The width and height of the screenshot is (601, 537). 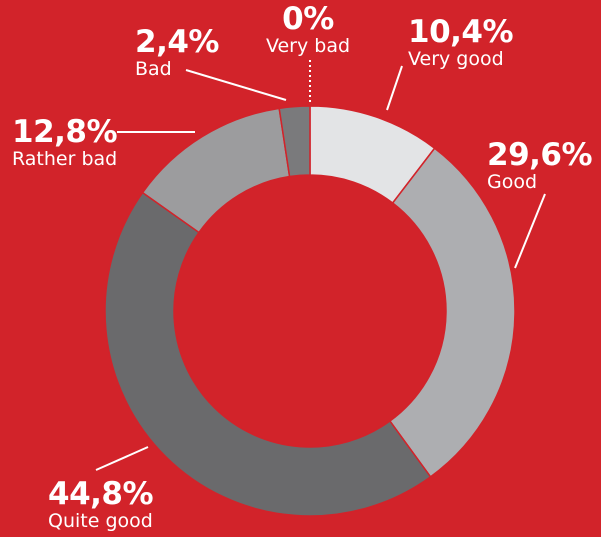 I want to click on name-very-bad: Very bad, so click(x=308, y=46).